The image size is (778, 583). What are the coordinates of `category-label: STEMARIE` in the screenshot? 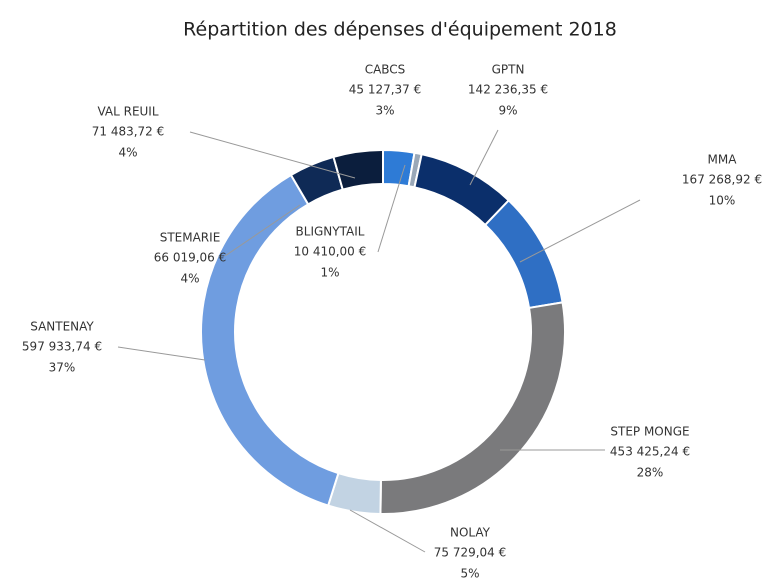 It's located at (190, 238).